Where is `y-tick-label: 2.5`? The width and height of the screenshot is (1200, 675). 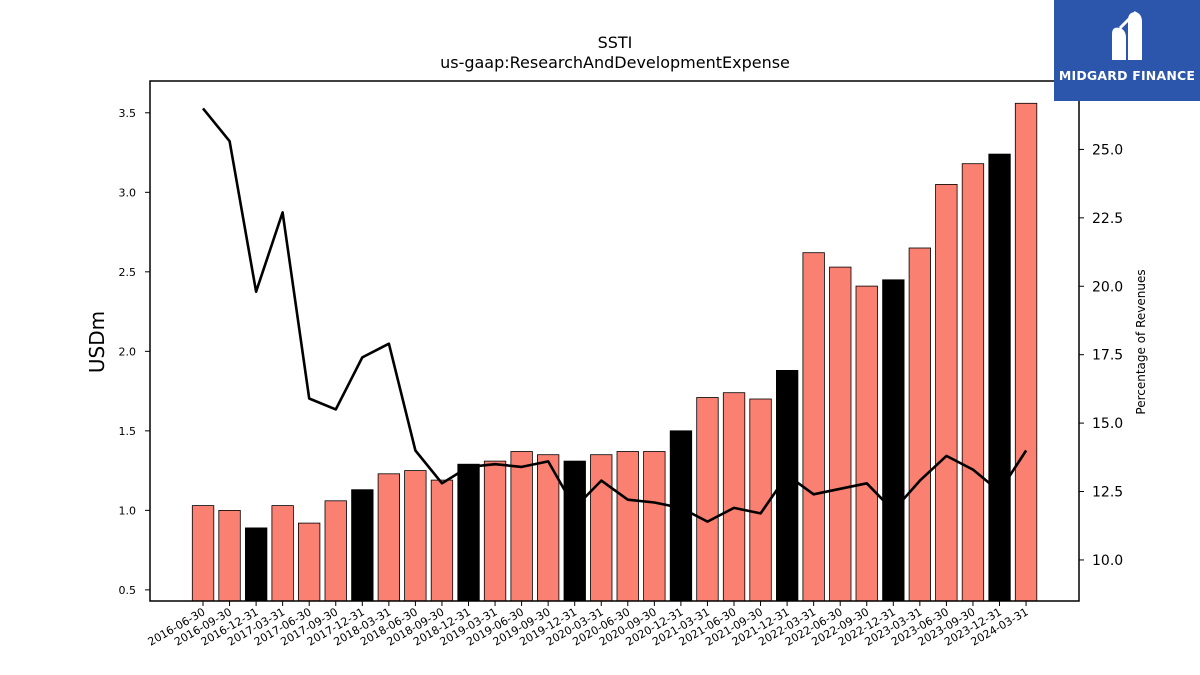
y-tick-label: 2.5 is located at coordinates (128, 272).